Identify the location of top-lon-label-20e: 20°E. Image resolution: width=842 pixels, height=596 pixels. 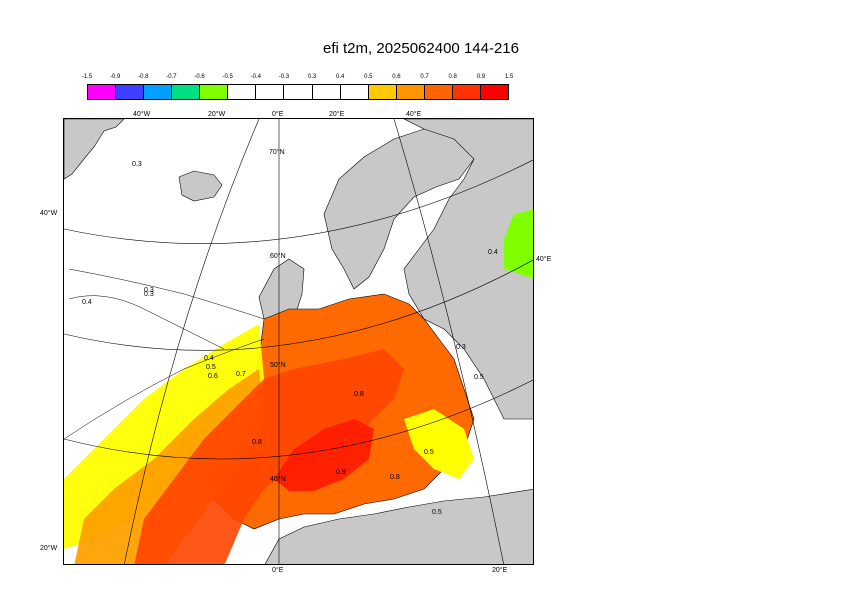
(337, 114).